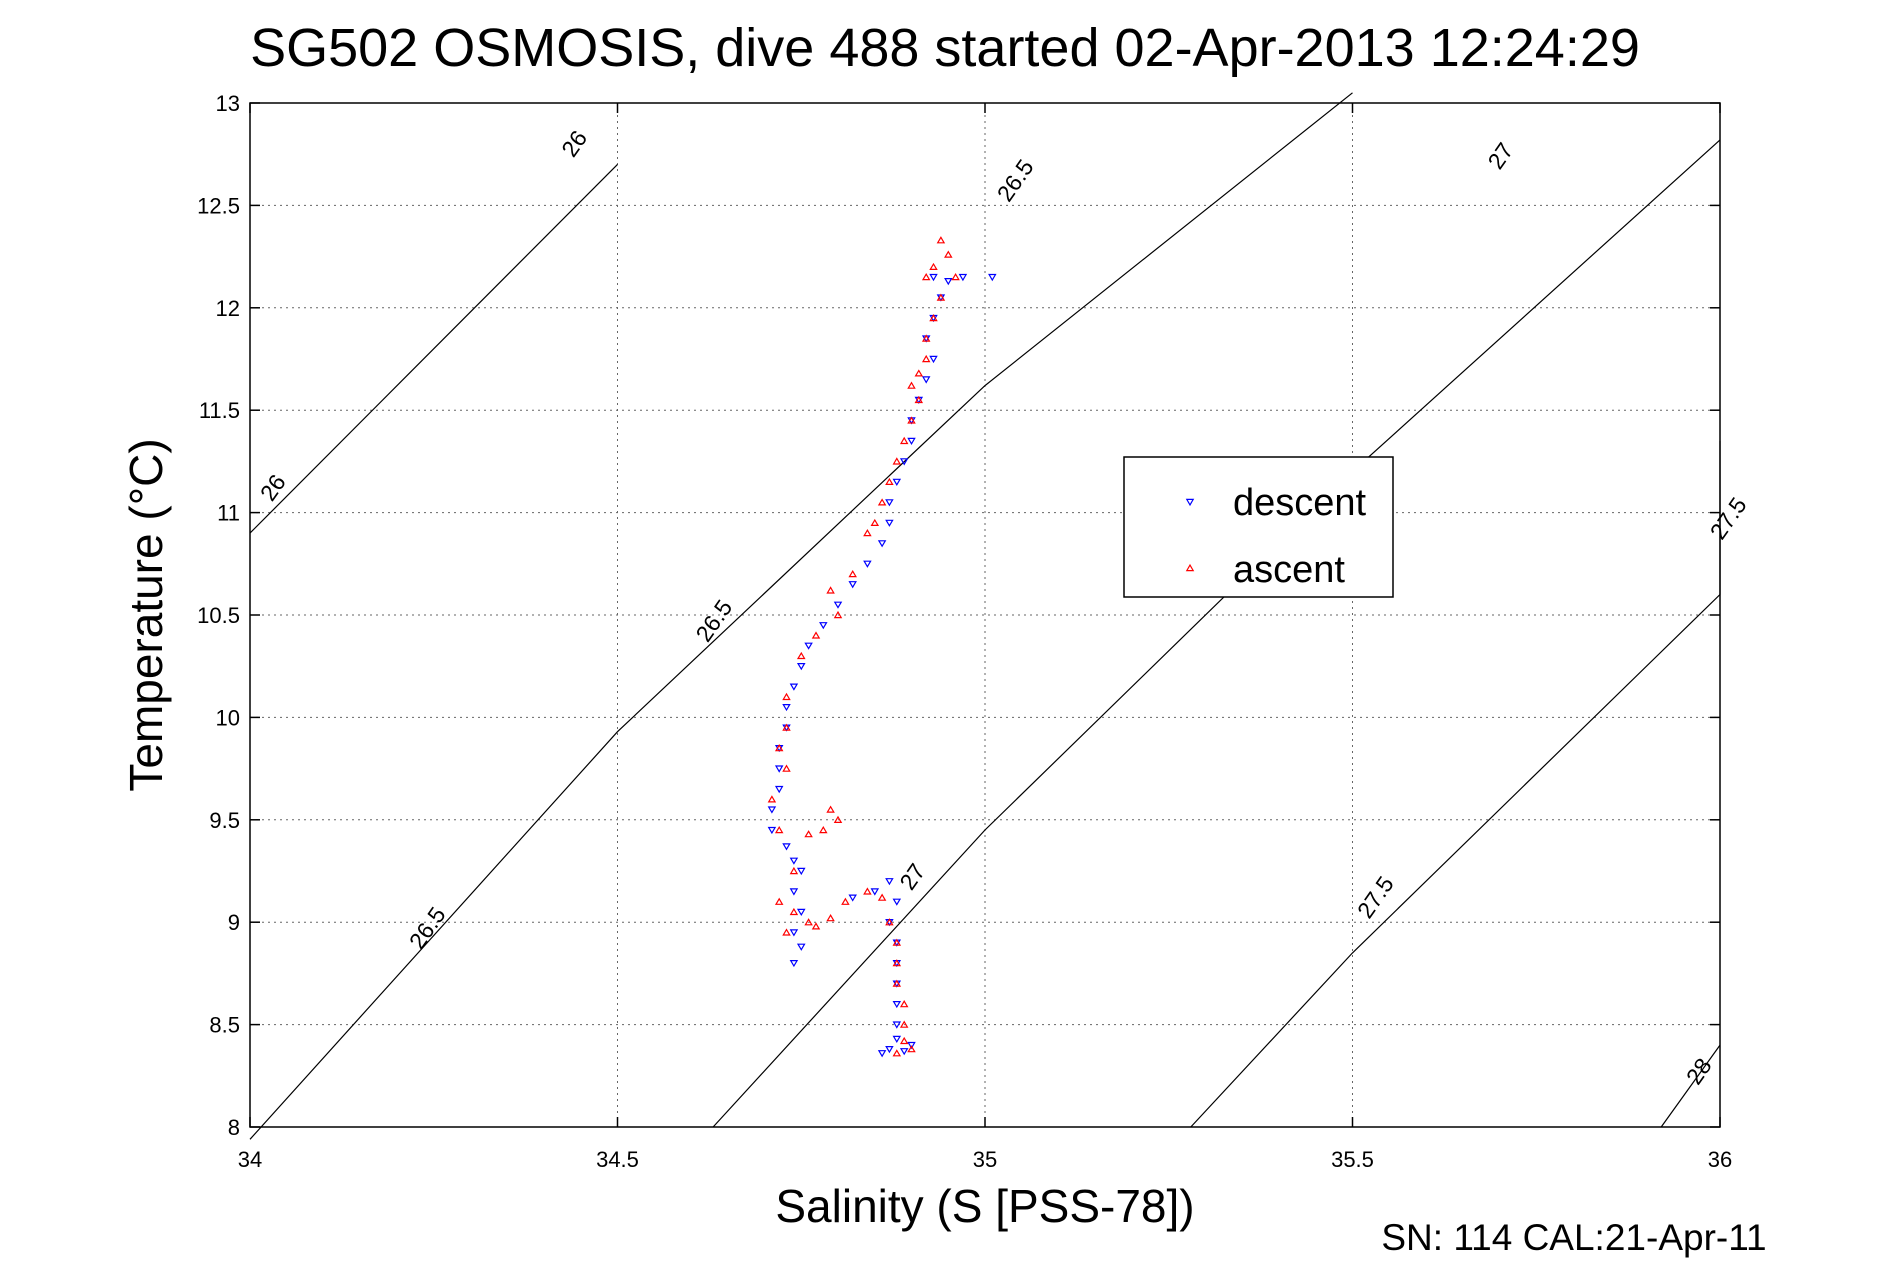  I want to click on y-tick-label: 13, so click(228, 103).